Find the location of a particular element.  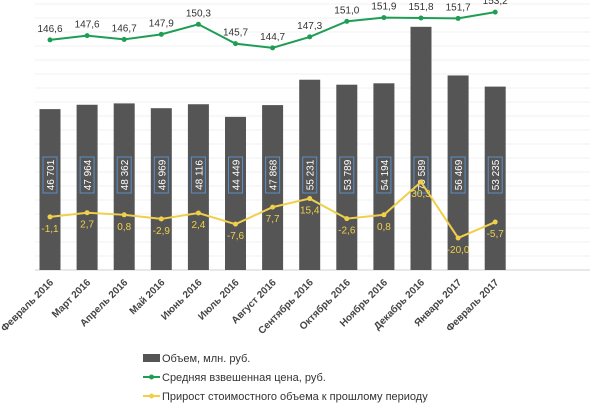

point-data-label: 147,6 is located at coordinates (87, 25).